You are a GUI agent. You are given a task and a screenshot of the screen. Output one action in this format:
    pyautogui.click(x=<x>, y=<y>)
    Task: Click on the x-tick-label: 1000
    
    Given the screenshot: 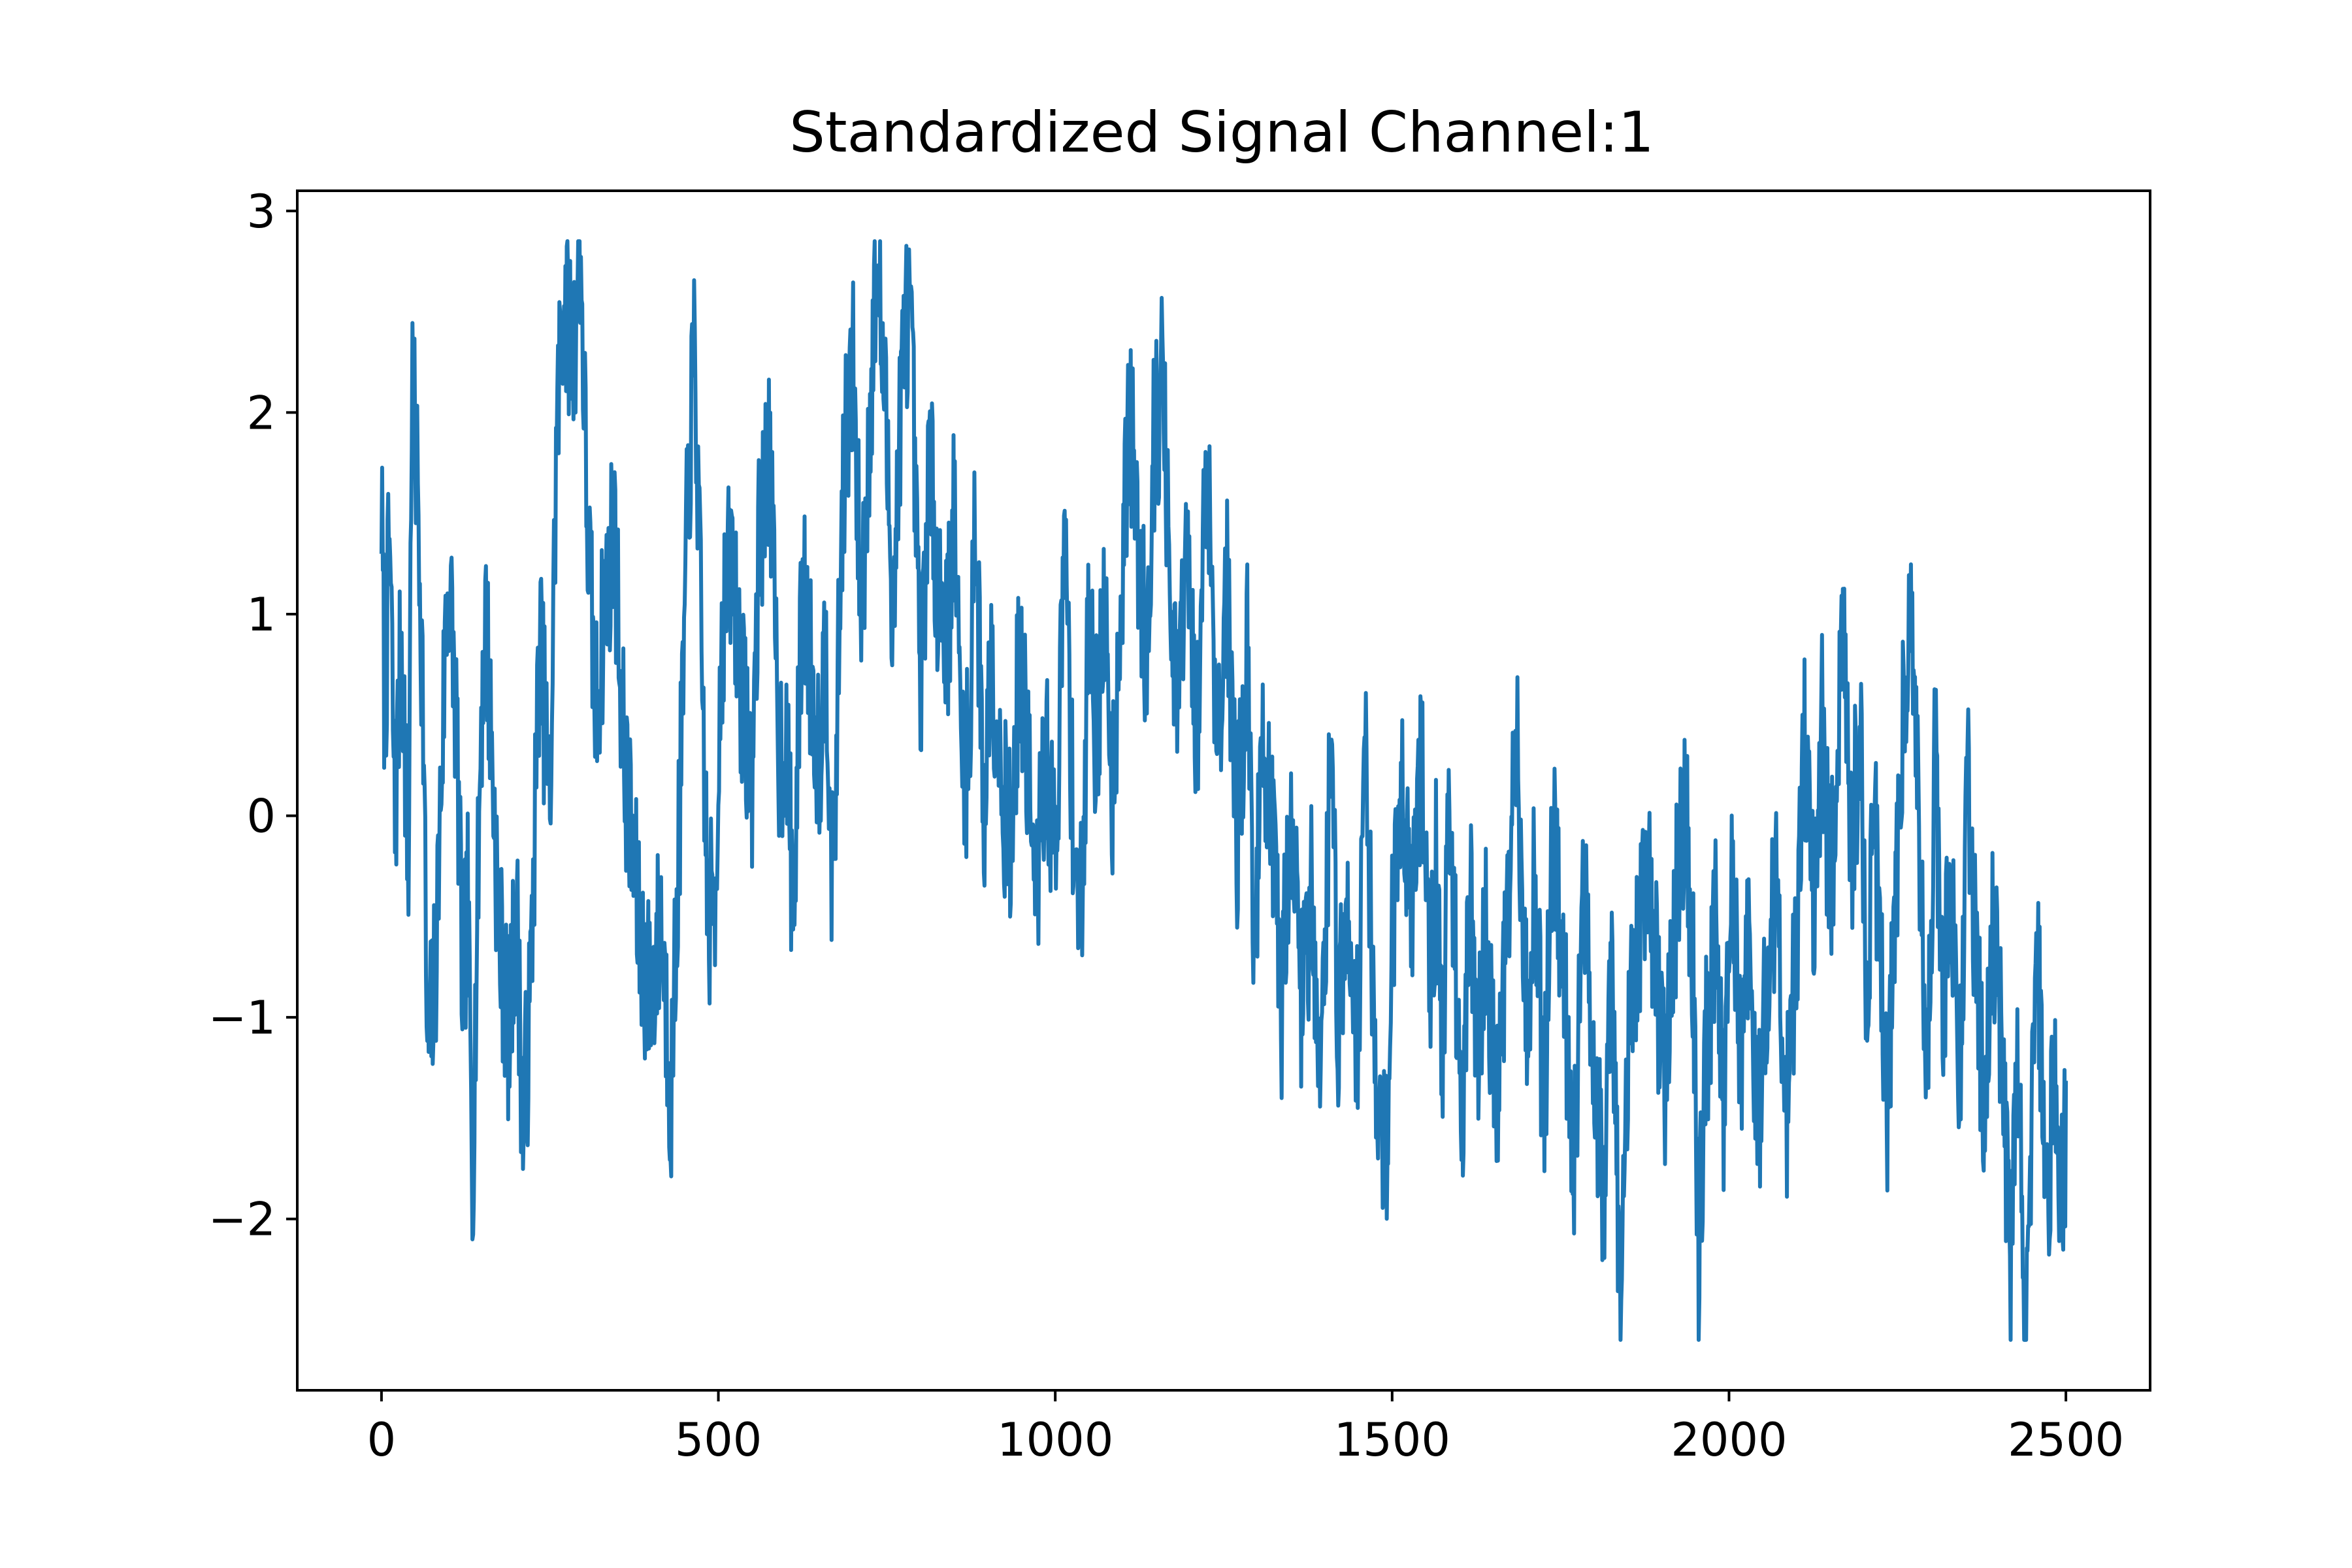 What is the action you would take?
    pyautogui.click(x=1055, y=1440)
    